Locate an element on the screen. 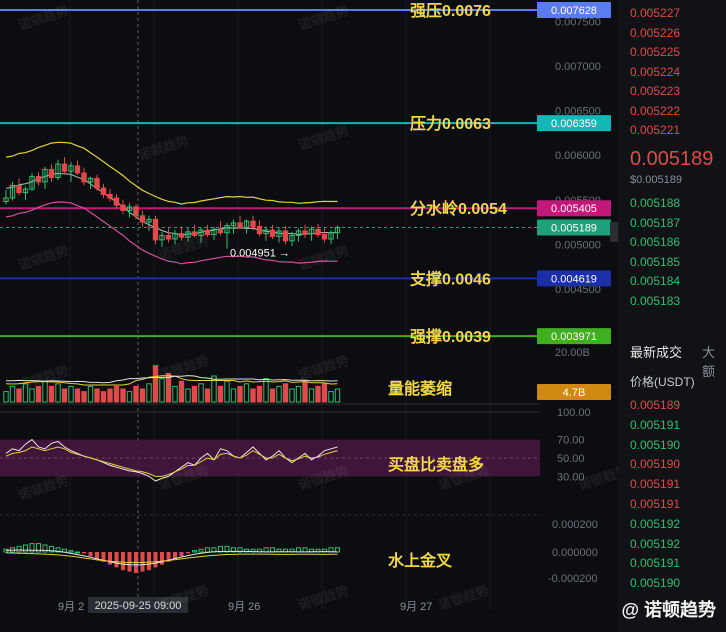  volume-ma-line is located at coordinates (171, 380).